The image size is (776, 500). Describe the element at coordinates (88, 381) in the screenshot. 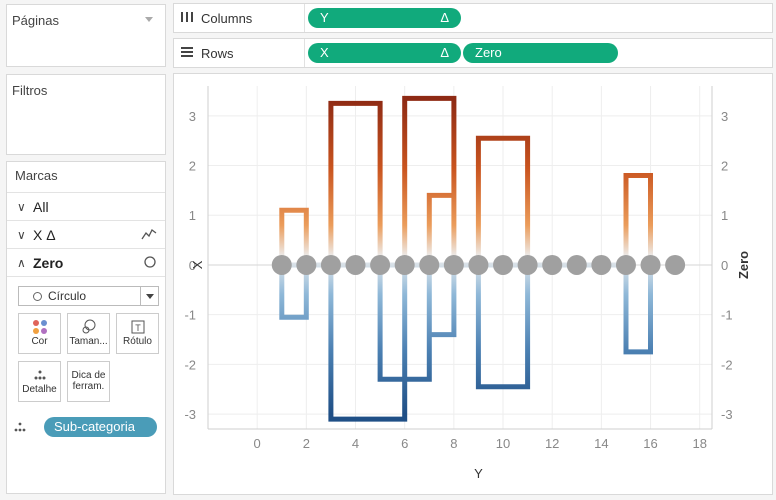

I see `tooltip-button: Dica de ferram.` at that location.